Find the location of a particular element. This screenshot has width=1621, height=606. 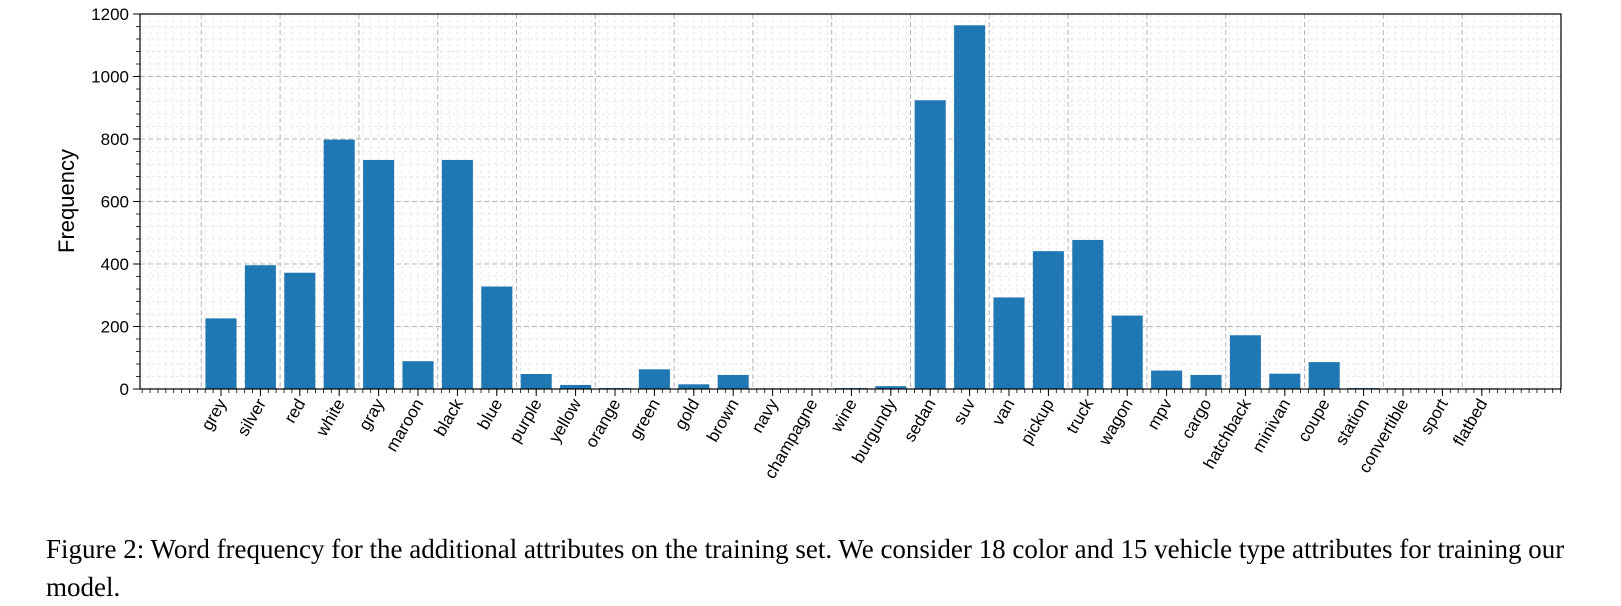

bar-coupe is located at coordinates (1324, 375).